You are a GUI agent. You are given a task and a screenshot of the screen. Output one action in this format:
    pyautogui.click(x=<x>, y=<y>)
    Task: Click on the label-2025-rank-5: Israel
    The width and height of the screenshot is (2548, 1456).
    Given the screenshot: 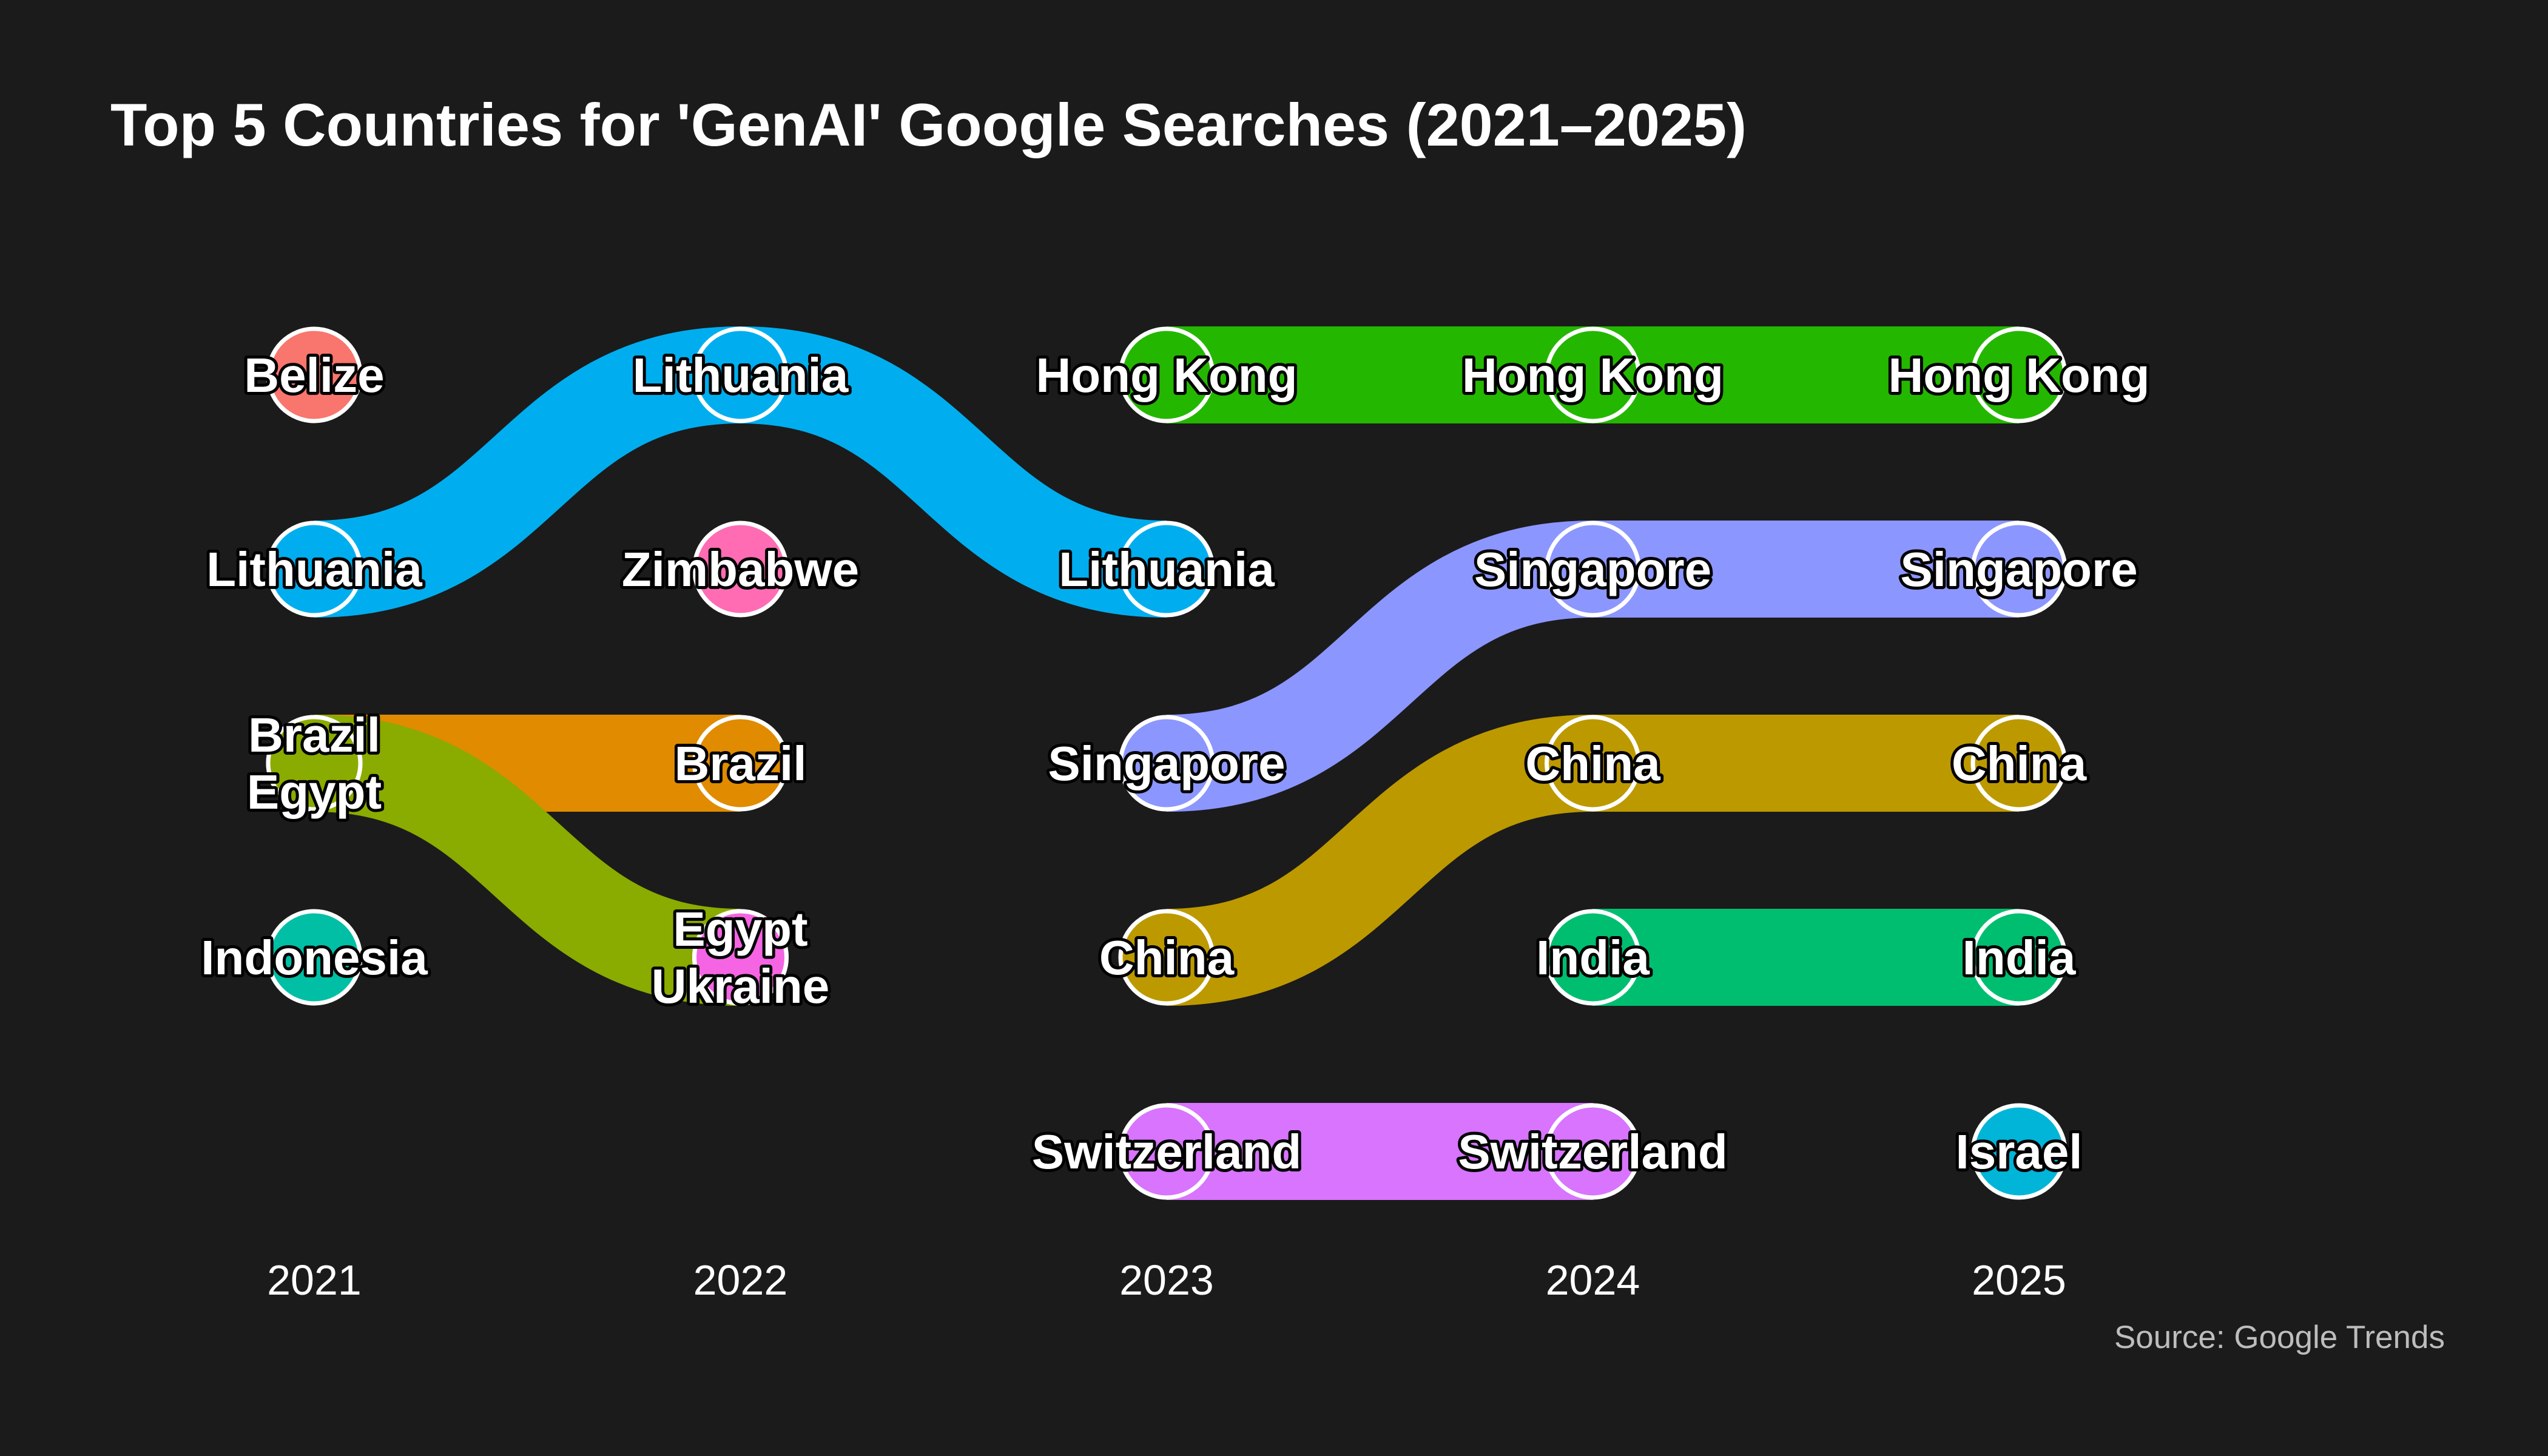 What is the action you would take?
    pyautogui.click(x=2018, y=1152)
    